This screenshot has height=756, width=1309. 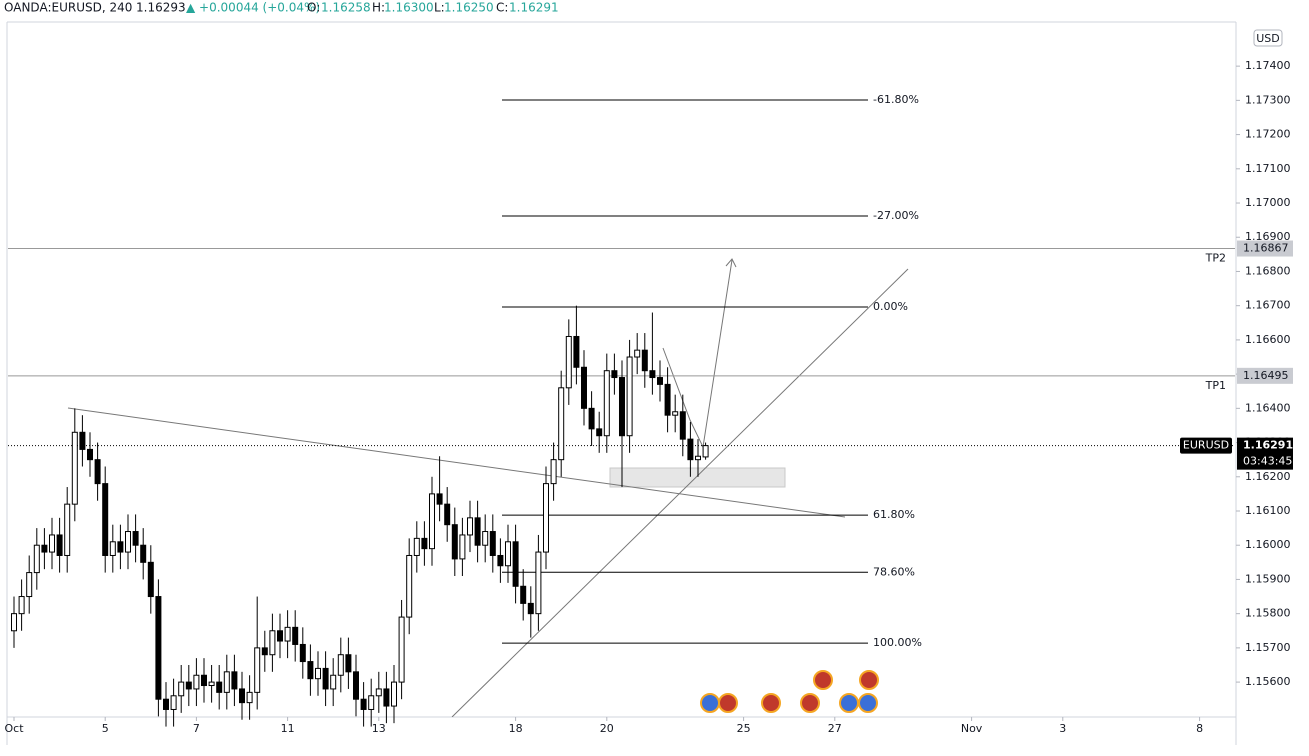 I want to click on symbol-badge, so click(x=1206, y=445).